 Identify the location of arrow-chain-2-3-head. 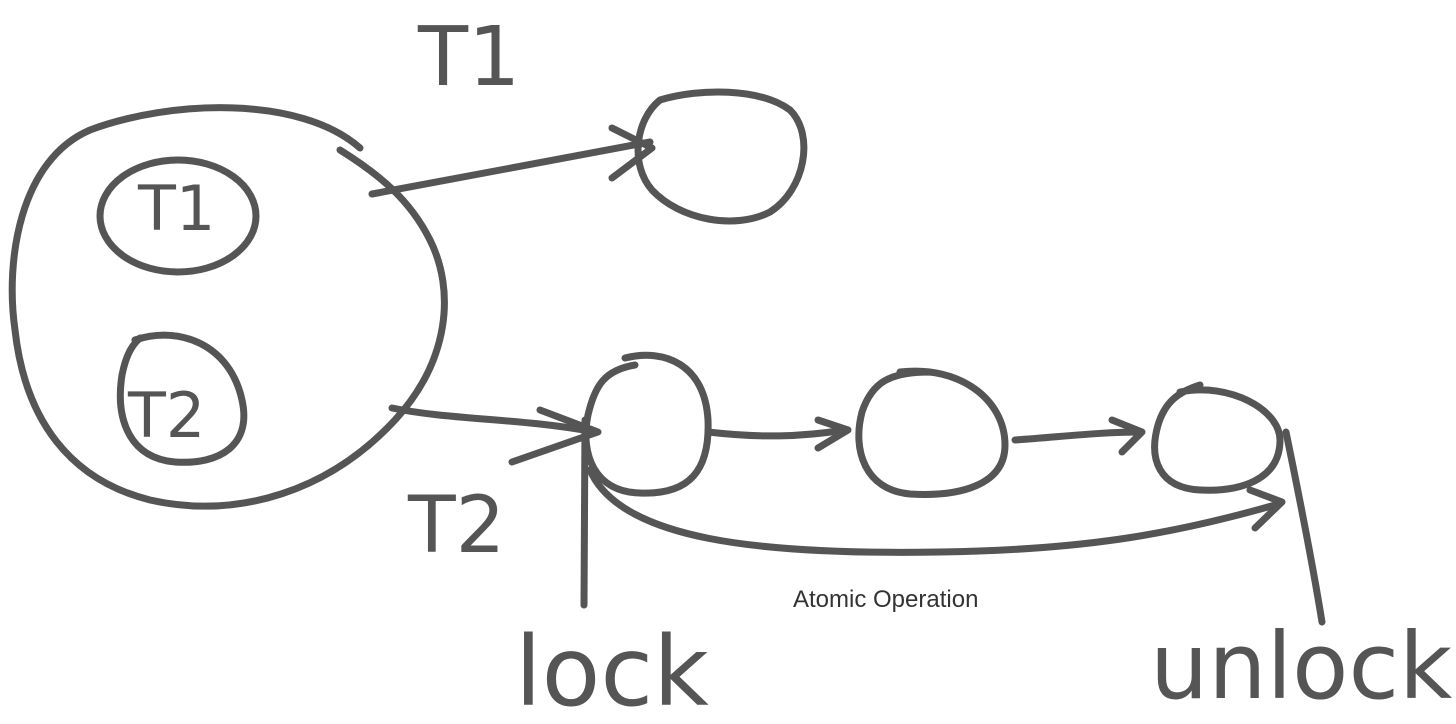
(1127, 436).